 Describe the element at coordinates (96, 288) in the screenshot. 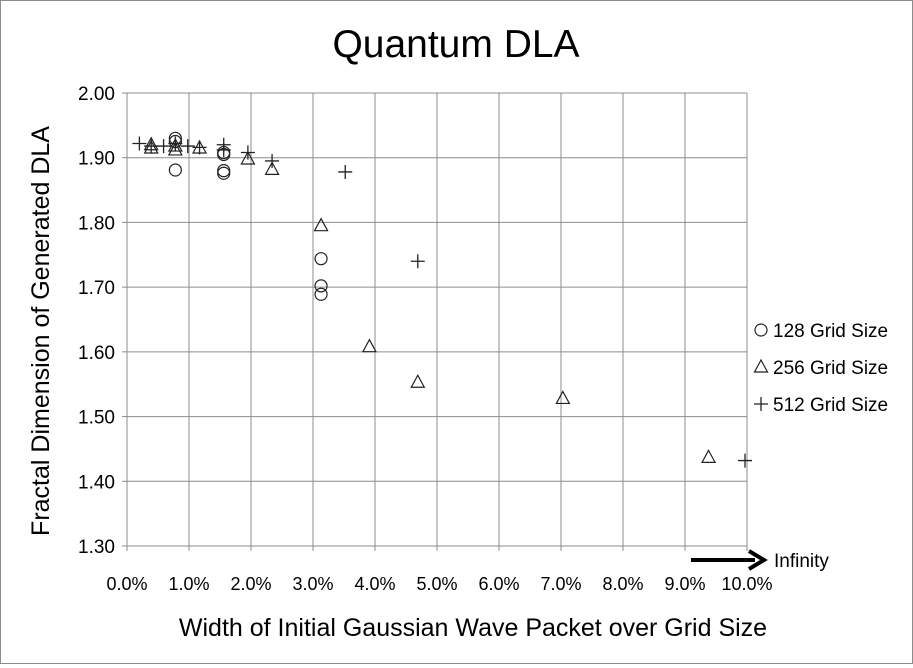

I see `y-tick-label: 1.70` at that location.